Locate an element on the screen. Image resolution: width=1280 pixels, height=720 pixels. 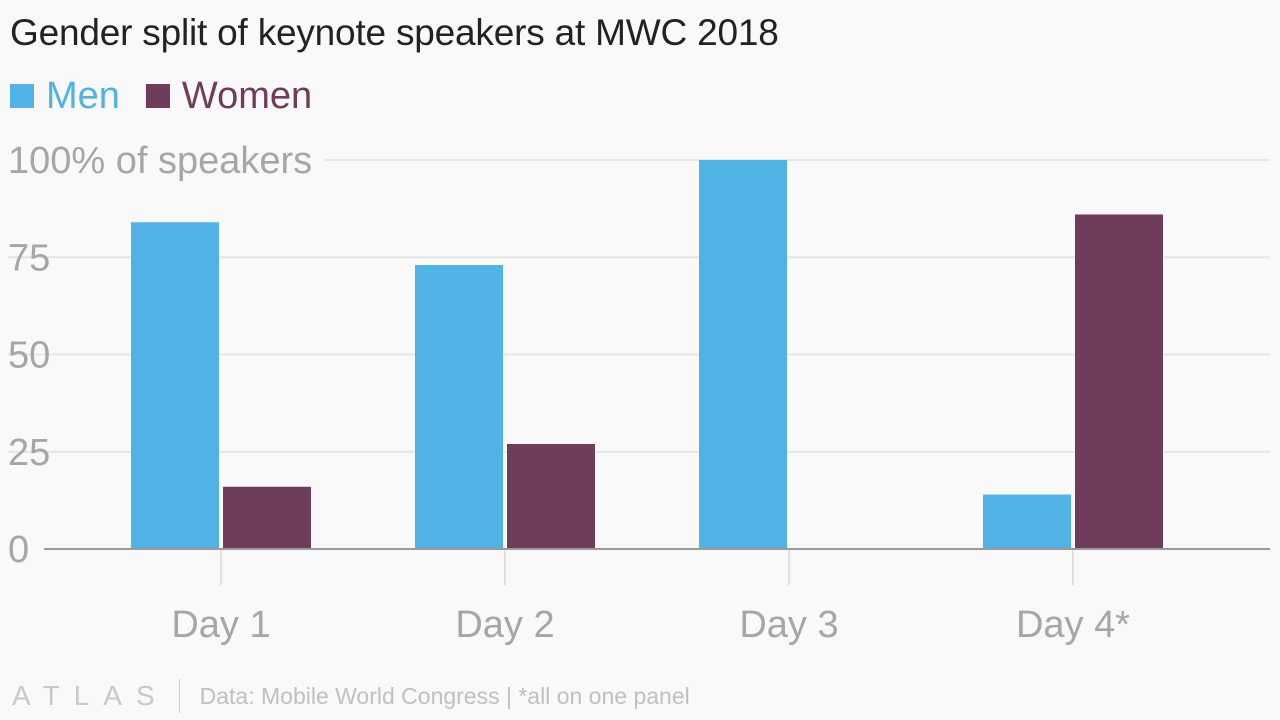
y-tick-label: 75 is located at coordinates (29, 258).